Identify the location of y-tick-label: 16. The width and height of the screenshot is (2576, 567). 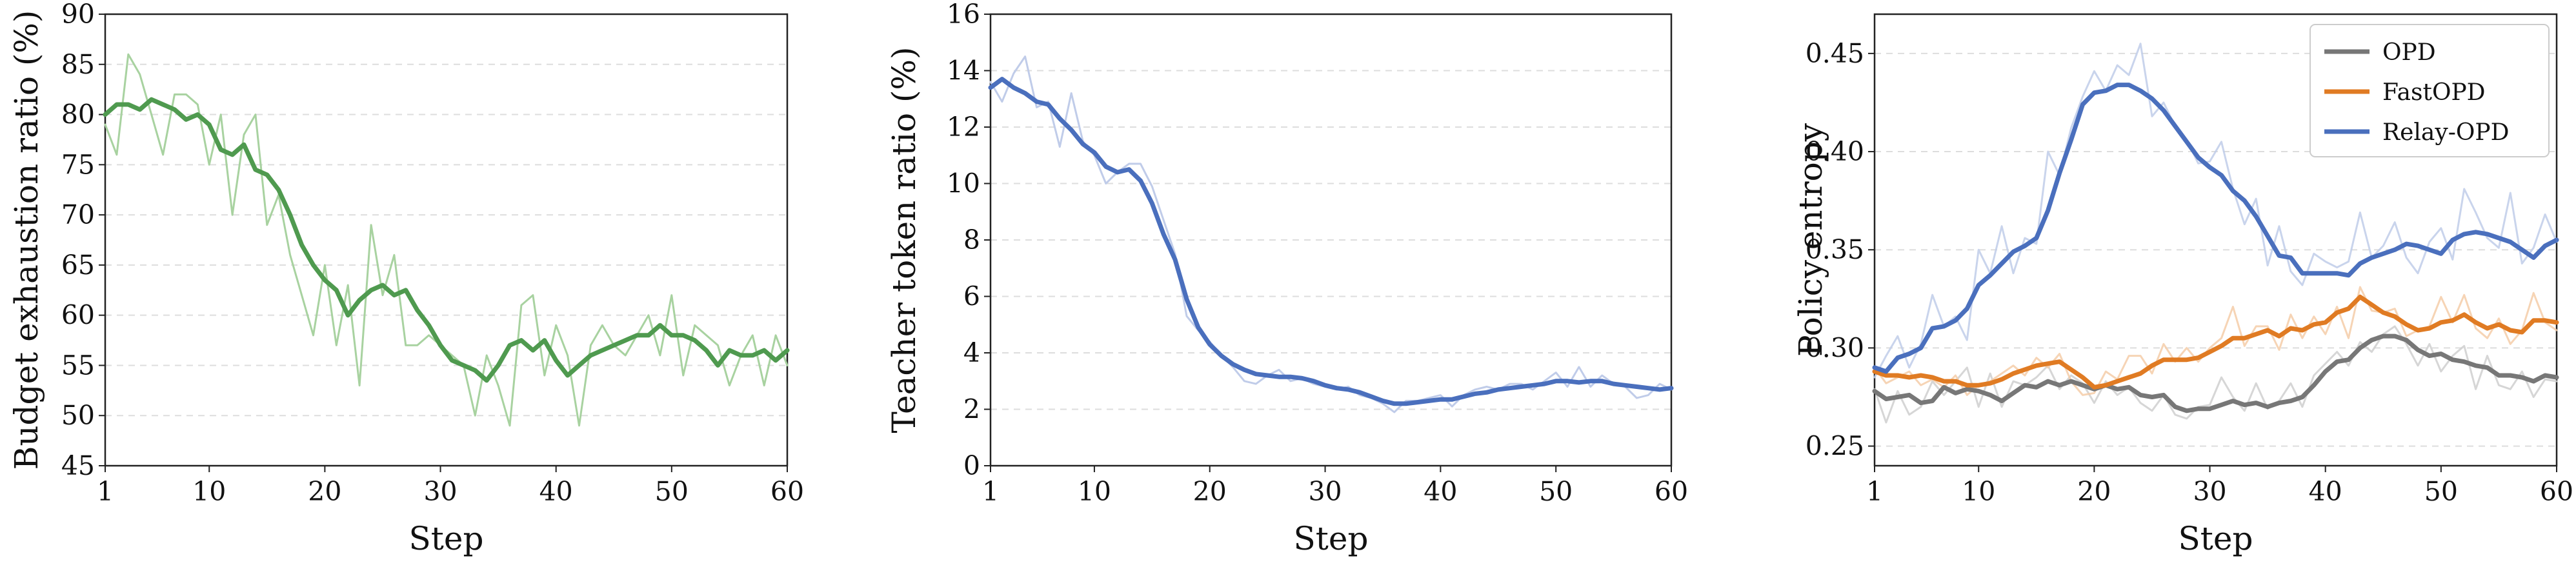
(963, 15).